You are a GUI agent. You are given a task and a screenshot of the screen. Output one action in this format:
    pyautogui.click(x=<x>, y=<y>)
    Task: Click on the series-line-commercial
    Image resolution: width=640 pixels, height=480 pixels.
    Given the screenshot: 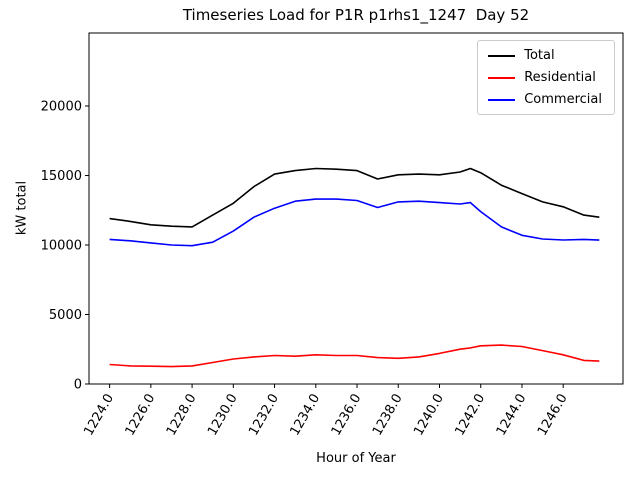 What is the action you would take?
    pyautogui.click(x=354, y=222)
    